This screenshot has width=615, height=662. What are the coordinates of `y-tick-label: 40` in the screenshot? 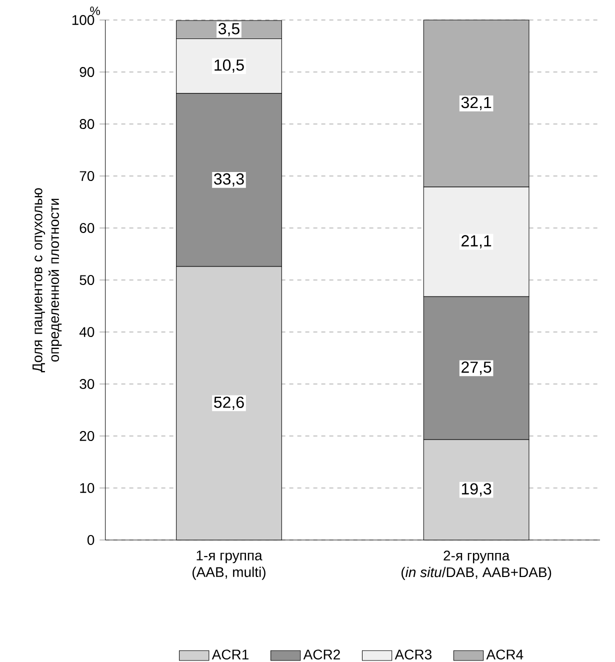 It's located at (86, 332).